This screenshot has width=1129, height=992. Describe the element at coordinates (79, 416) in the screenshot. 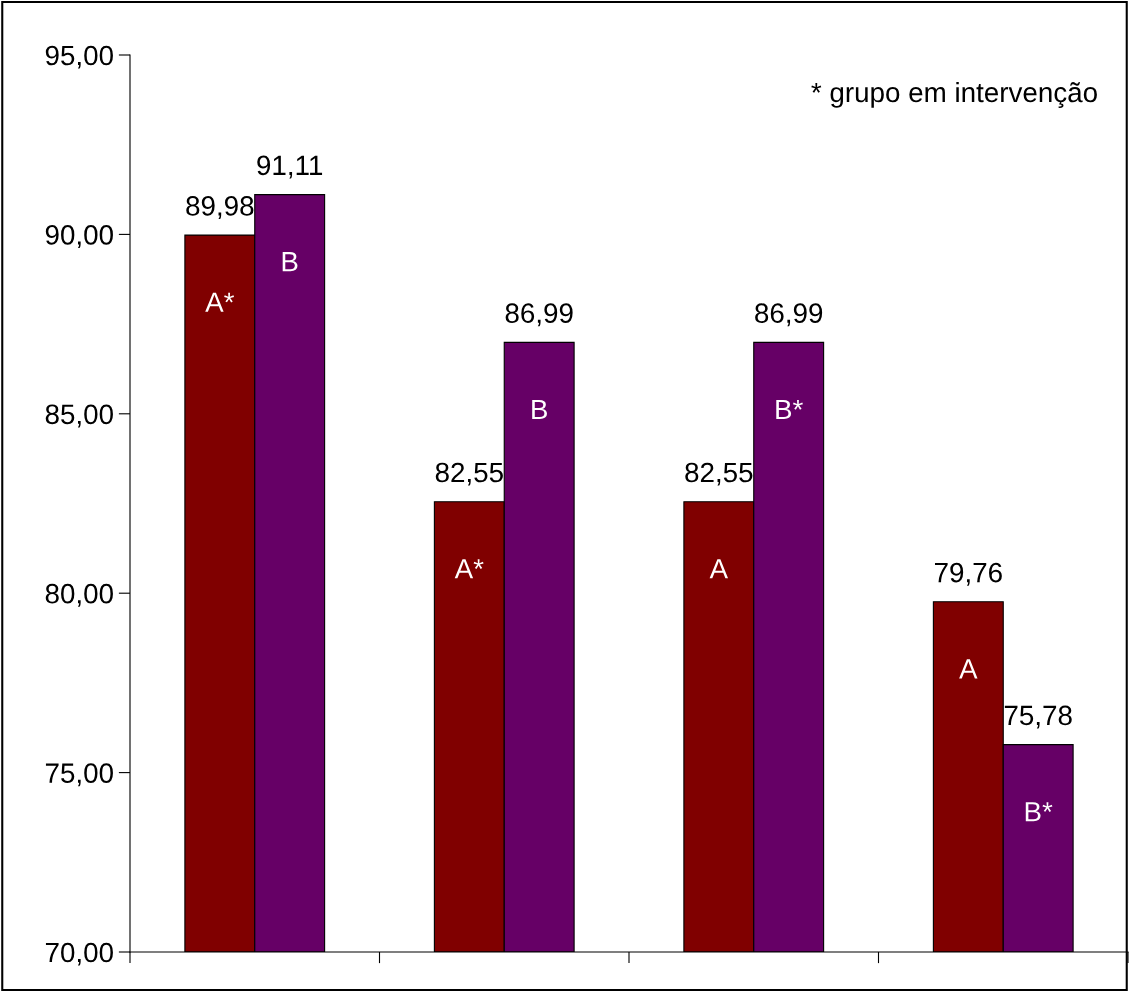

I see `y-tick-label: 85,00` at that location.